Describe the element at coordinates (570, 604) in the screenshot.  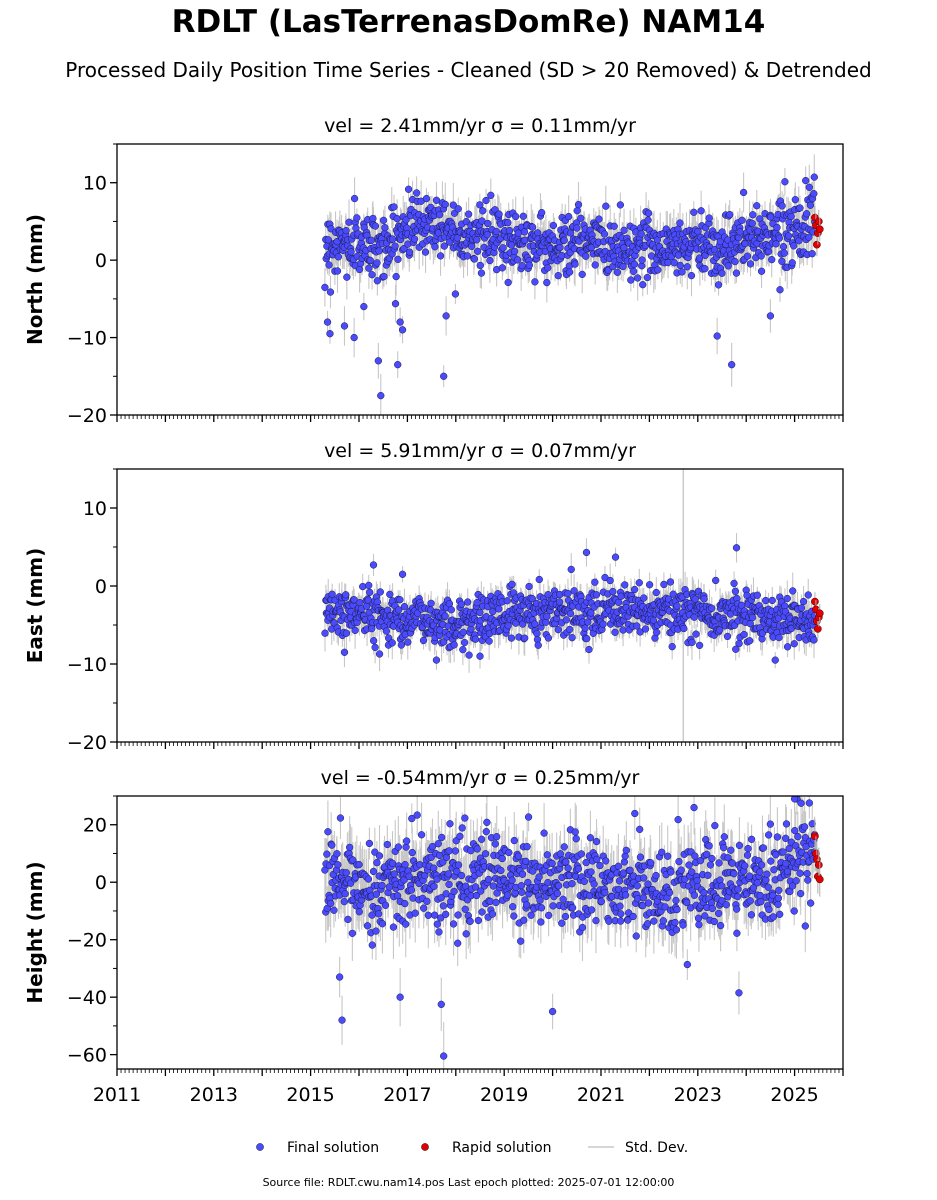
I see `final-points-east` at that location.